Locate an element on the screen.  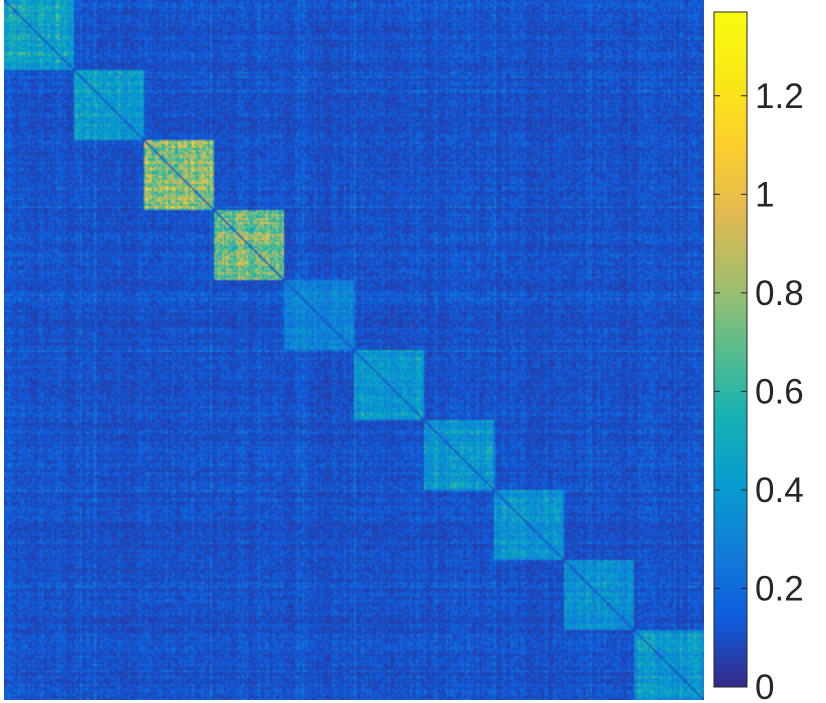
colorbar-gradient is located at coordinates (730, 349).